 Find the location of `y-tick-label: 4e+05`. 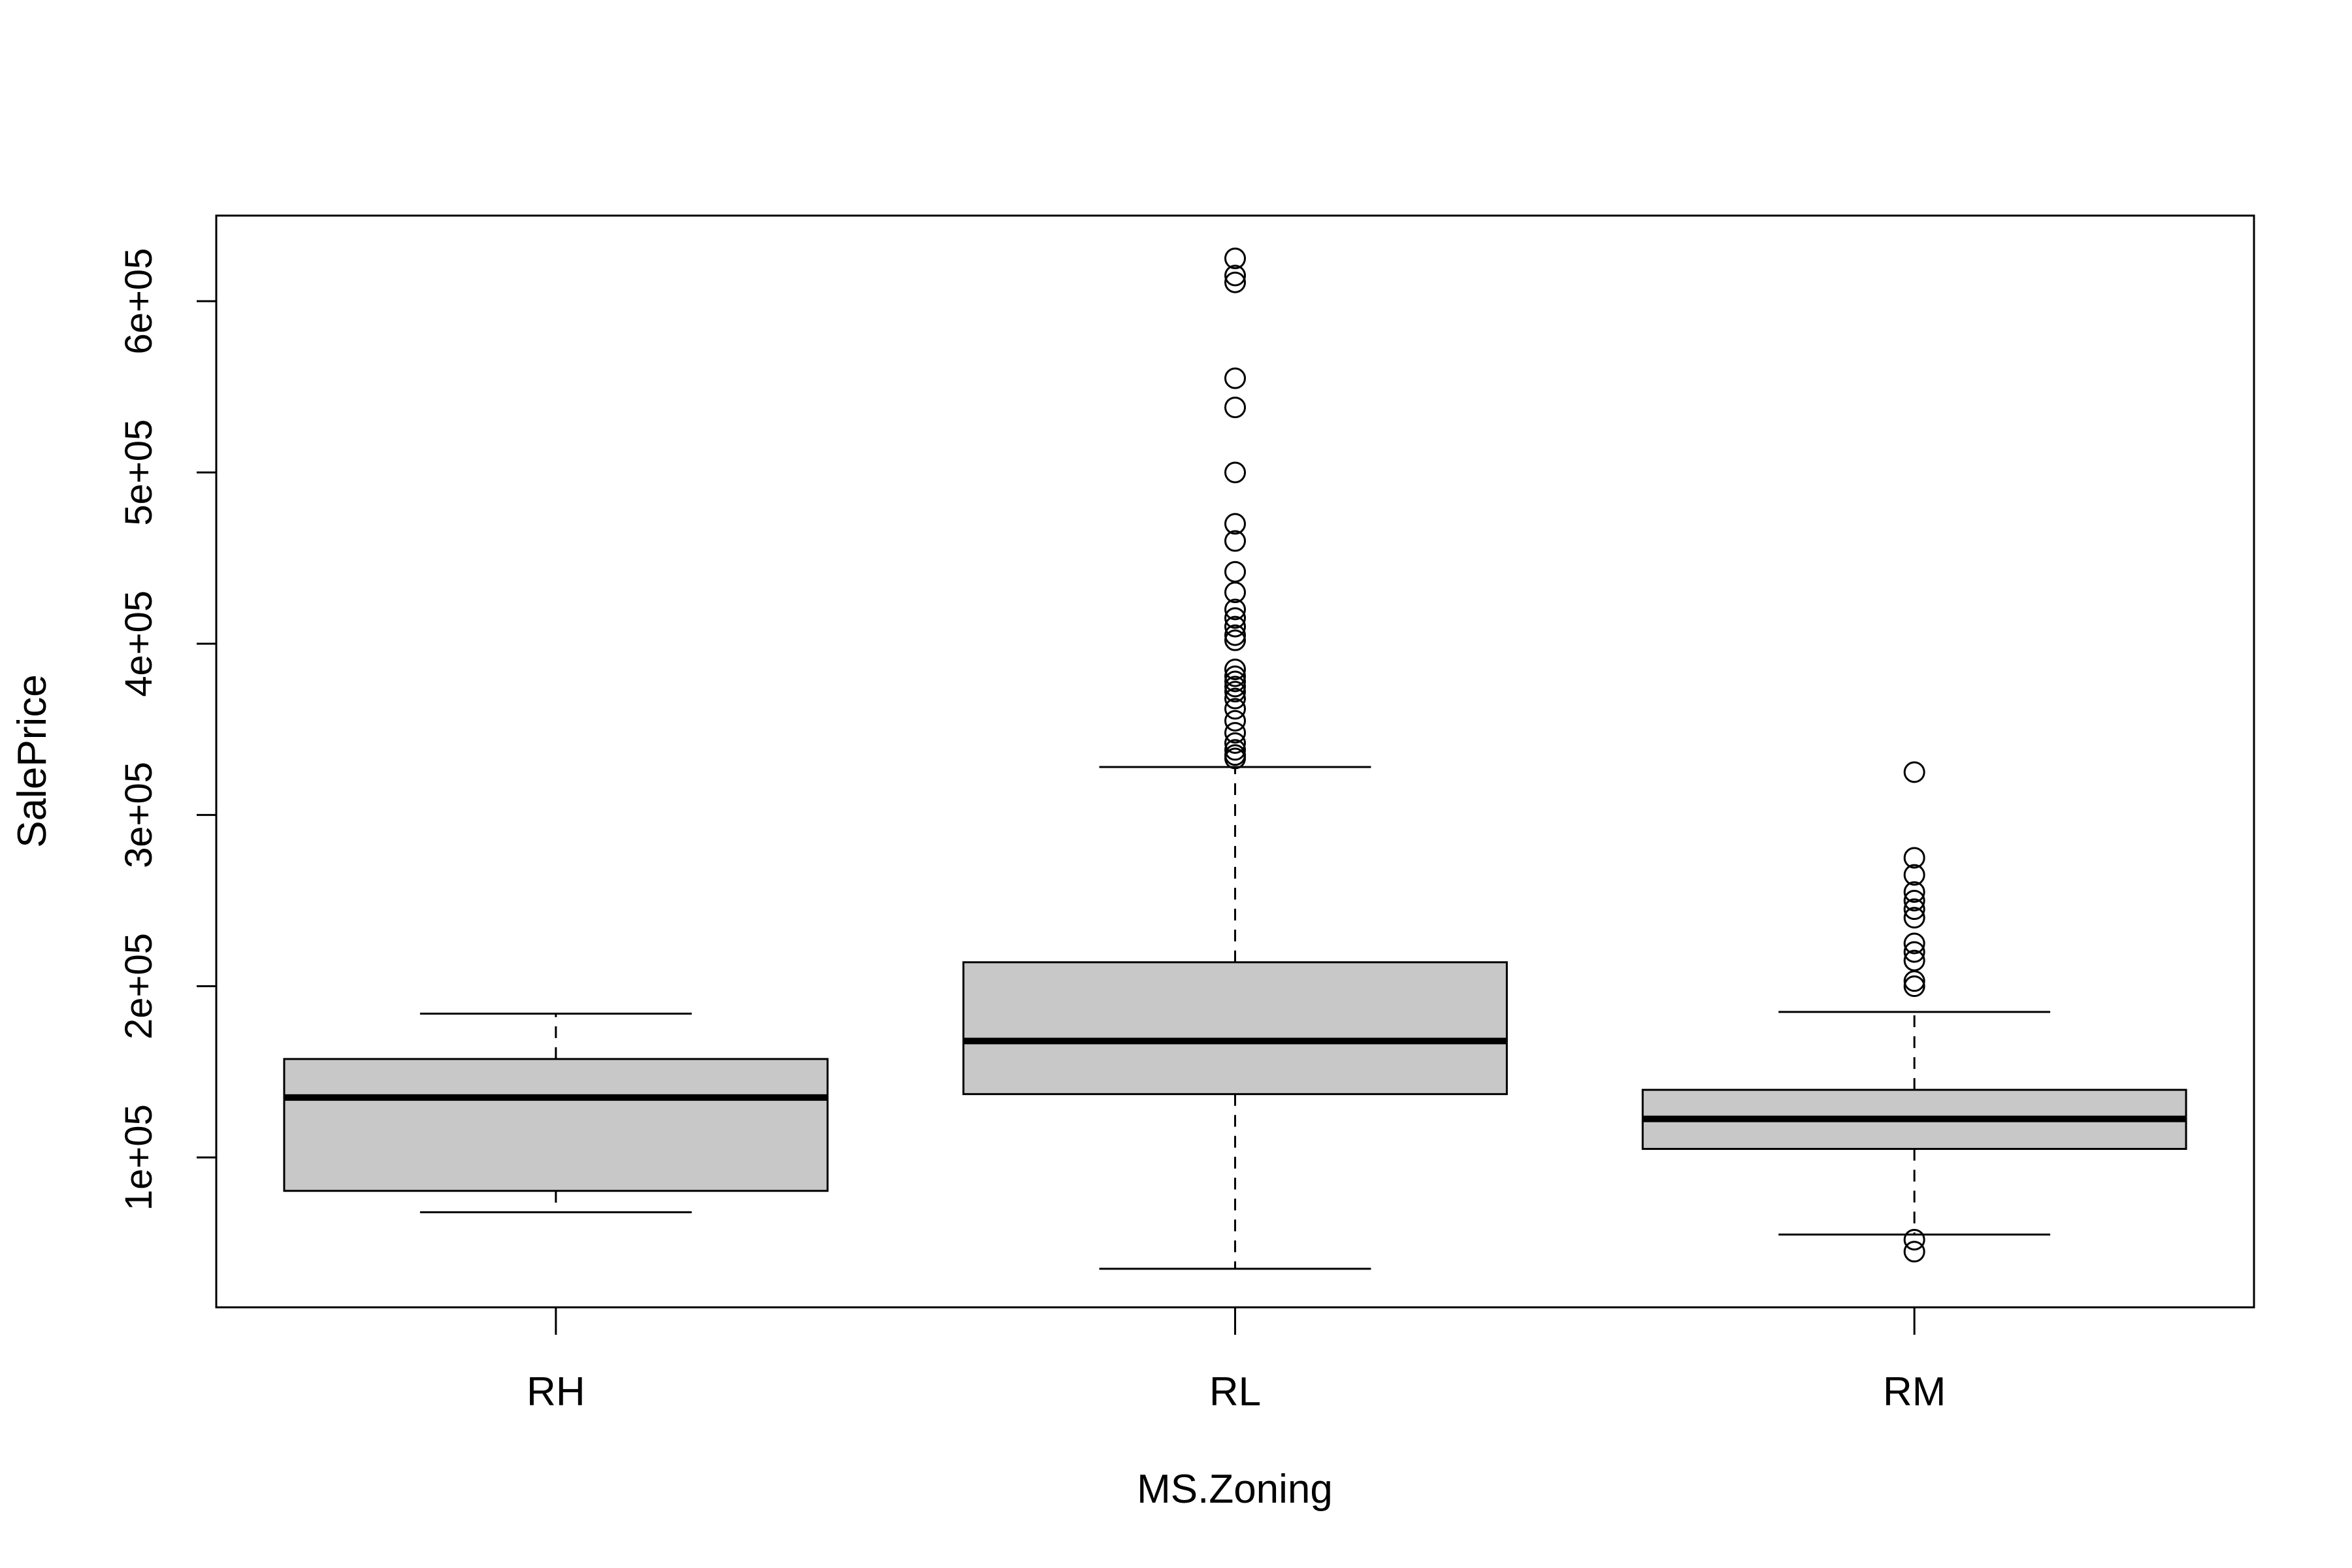

y-tick-label: 4e+05 is located at coordinates (139, 644).